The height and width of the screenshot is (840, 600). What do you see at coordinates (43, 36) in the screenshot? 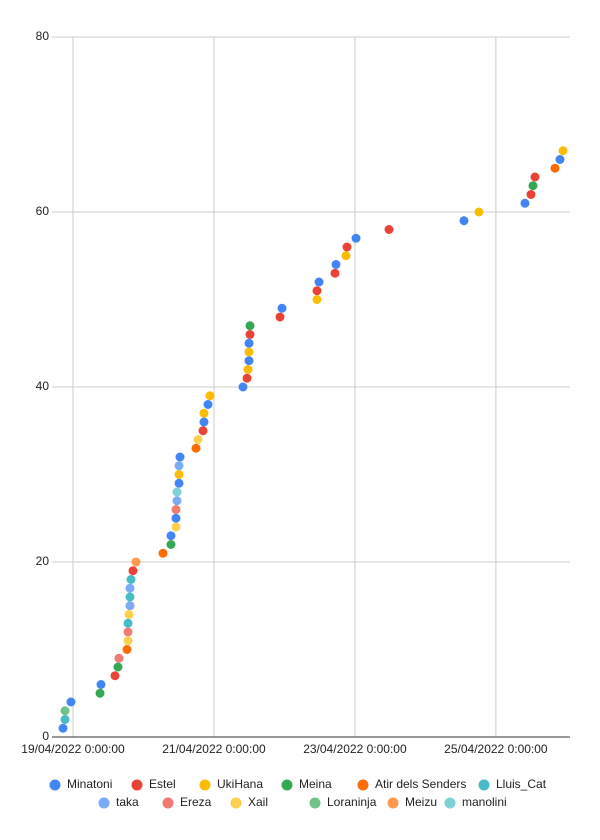
I see `y-tick-label: 80` at bounding box center [43, 36].